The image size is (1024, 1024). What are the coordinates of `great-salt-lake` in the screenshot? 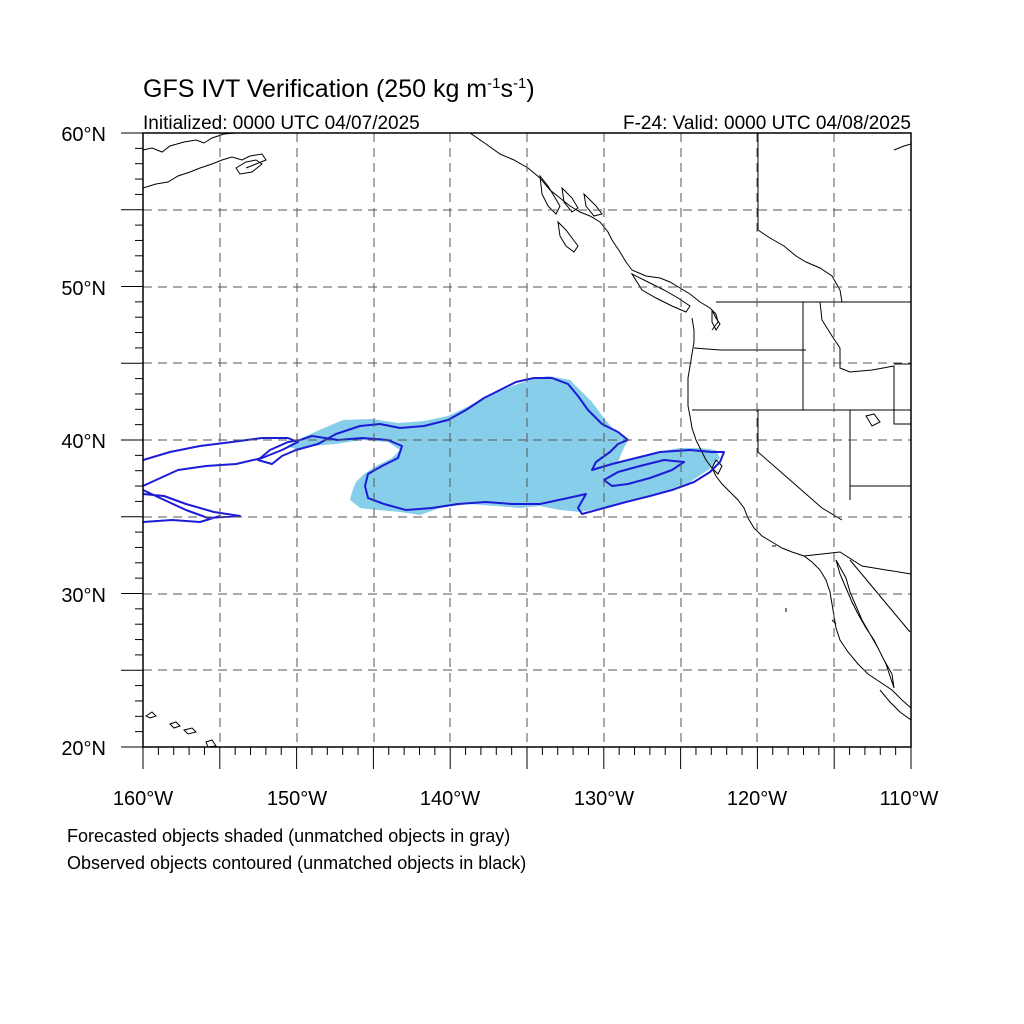 It's located at (873, 420).